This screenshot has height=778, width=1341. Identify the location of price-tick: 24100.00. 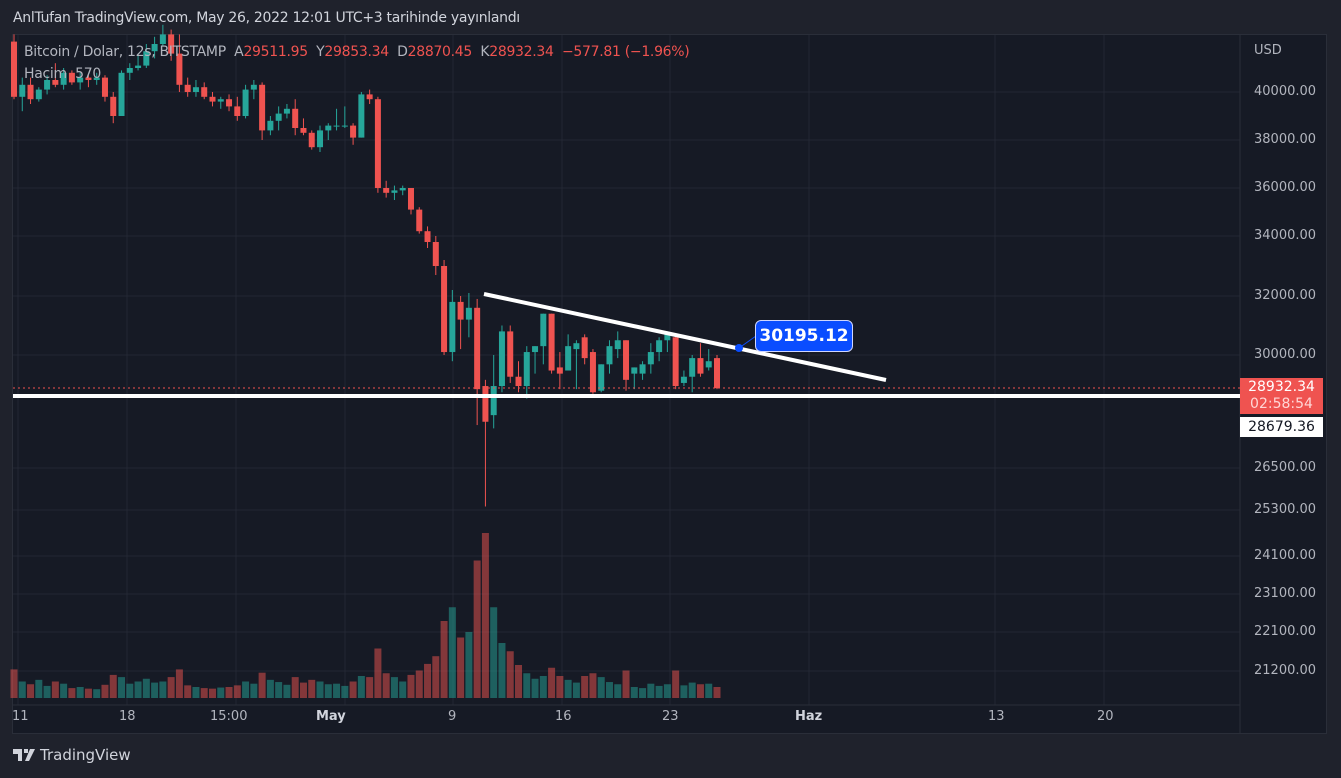
(1285, 555).